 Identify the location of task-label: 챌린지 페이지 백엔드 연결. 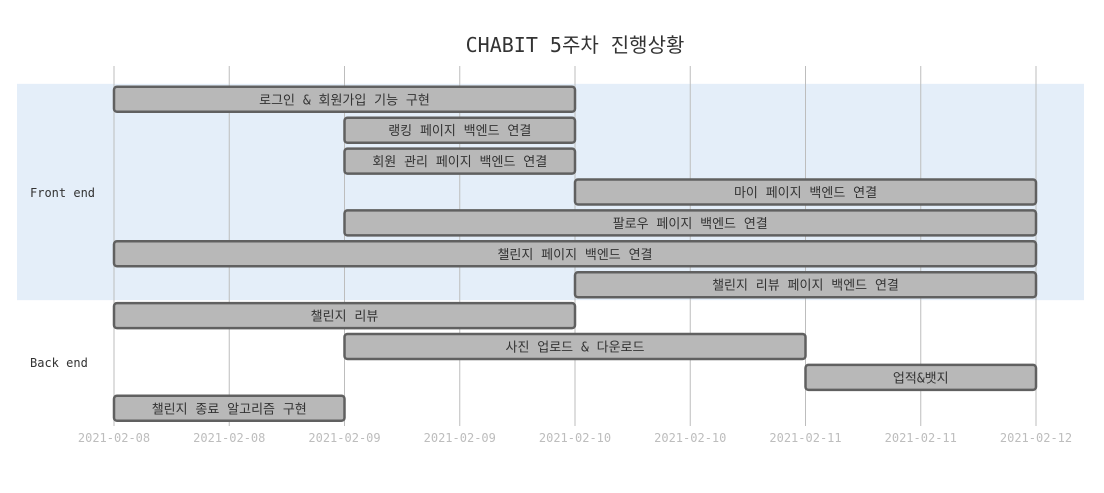
(574, 255).